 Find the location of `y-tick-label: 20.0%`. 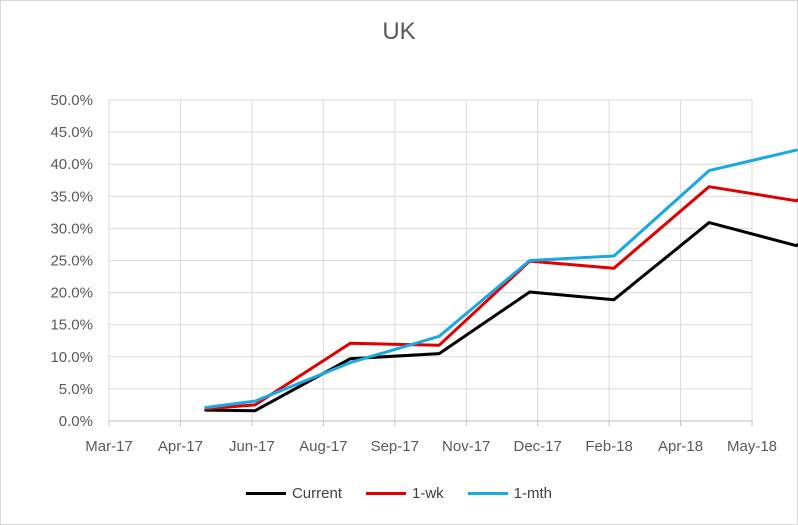

y-tick-label: 20.0% is located at coordinates (71, 293).